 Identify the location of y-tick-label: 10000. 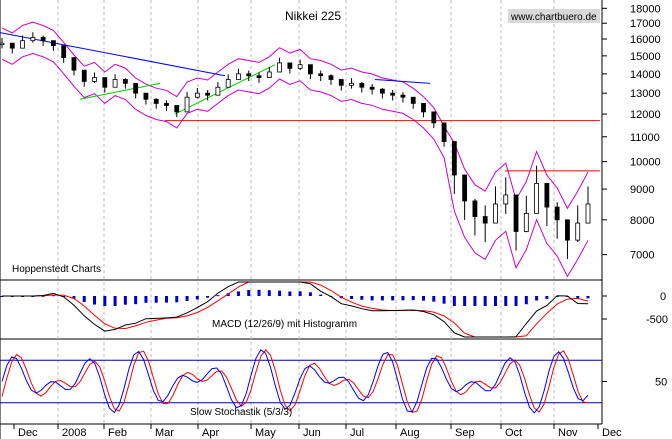
(645, 163).